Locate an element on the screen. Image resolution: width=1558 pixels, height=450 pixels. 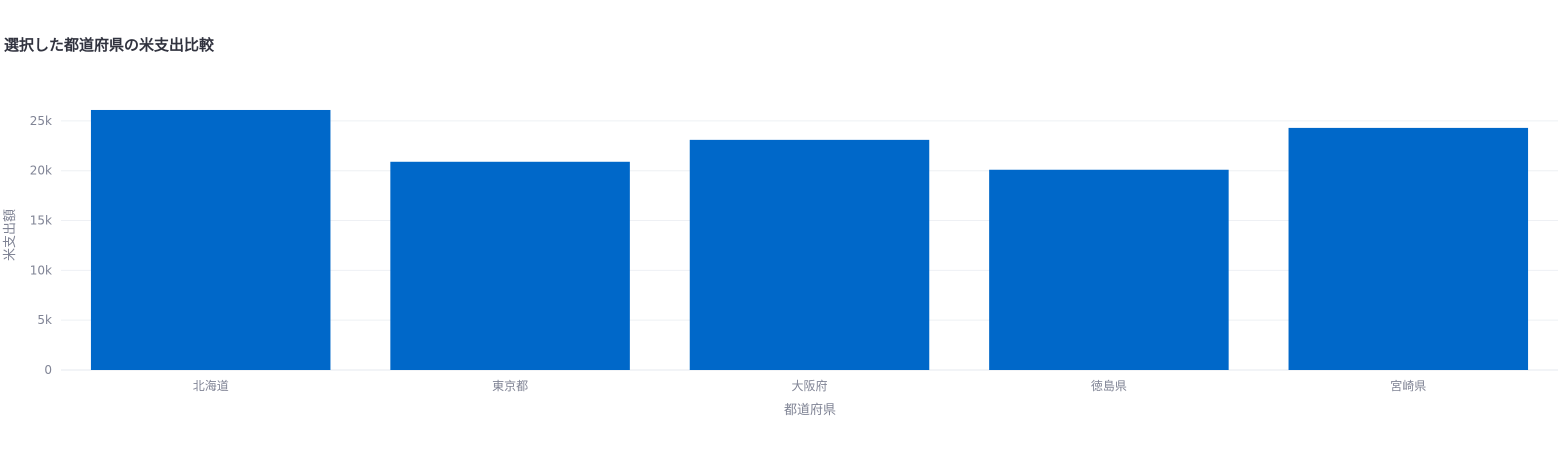
x-tick-label: 宮崎県 is located at coordinates (1408, 385).